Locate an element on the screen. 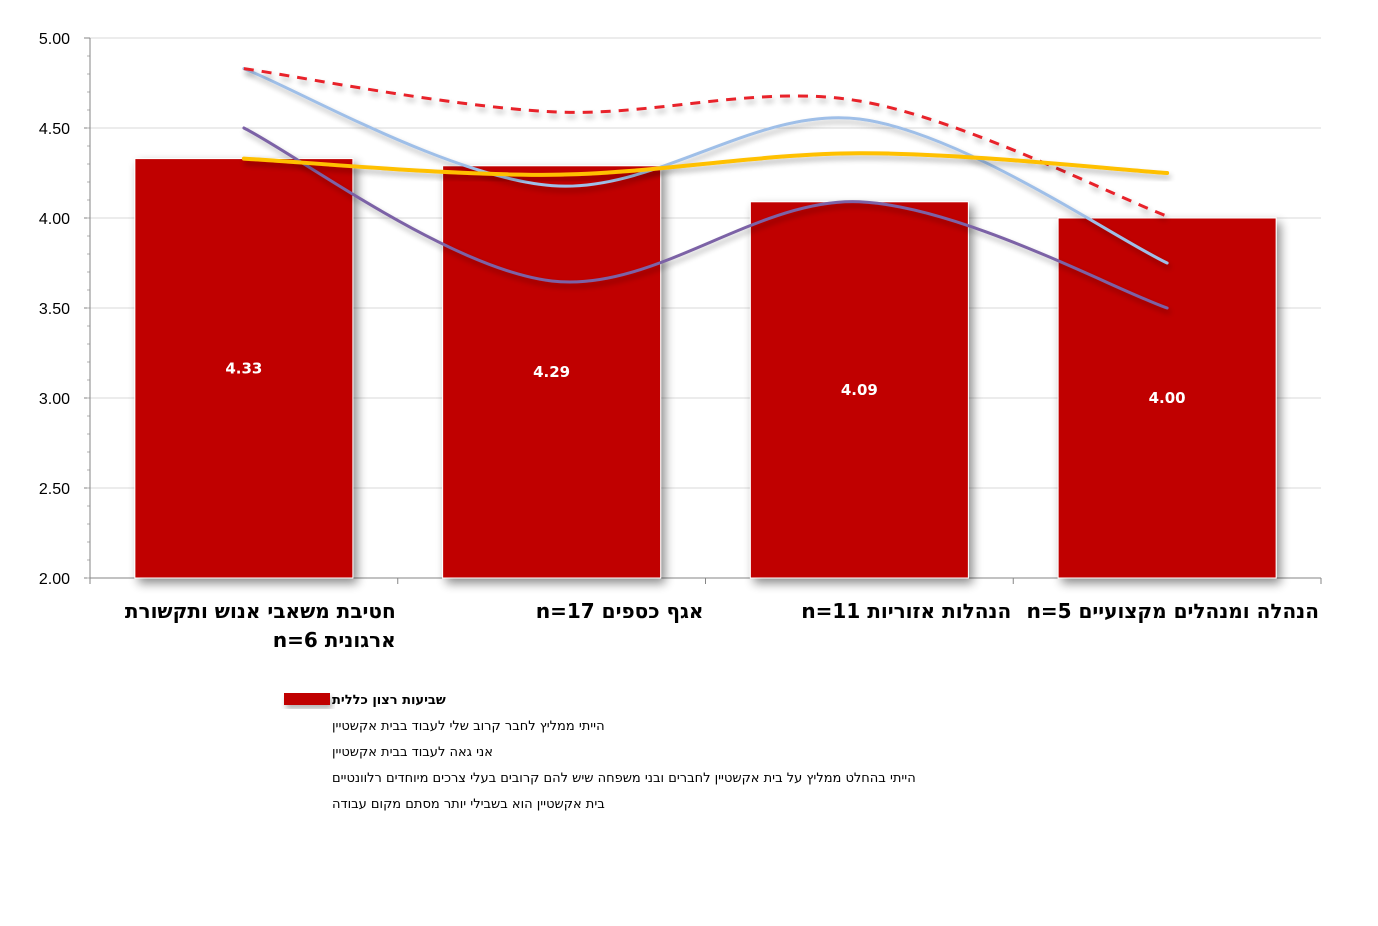 The width and height of the screenshot is (1378, 926). category-label: אגף כספים n=17 is located at coordinates (620, 611).